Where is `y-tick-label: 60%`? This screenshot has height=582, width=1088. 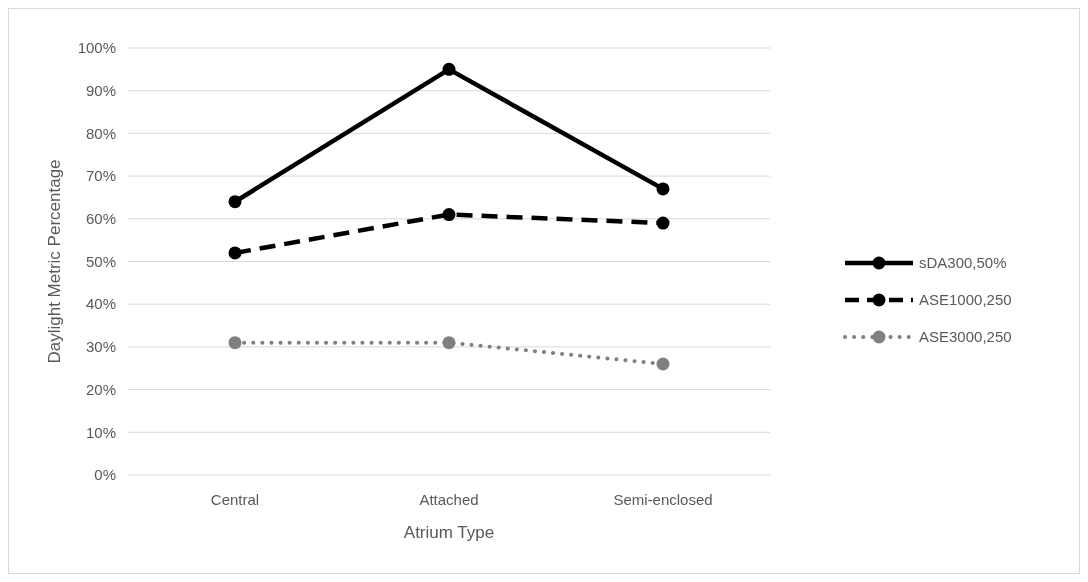 y-tick-label: 60% is located at coordinates (100, 219).